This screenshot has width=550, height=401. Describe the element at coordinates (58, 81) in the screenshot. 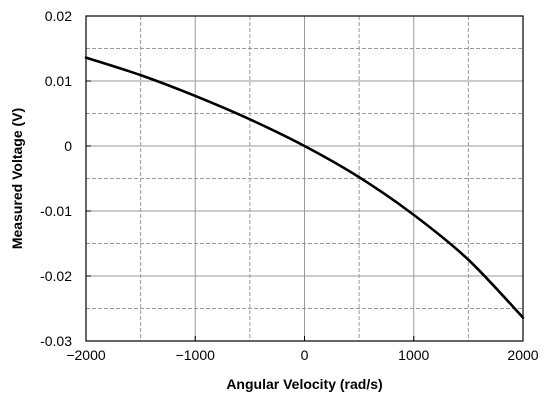

I see `y-tick-label: 0.01` at that location.